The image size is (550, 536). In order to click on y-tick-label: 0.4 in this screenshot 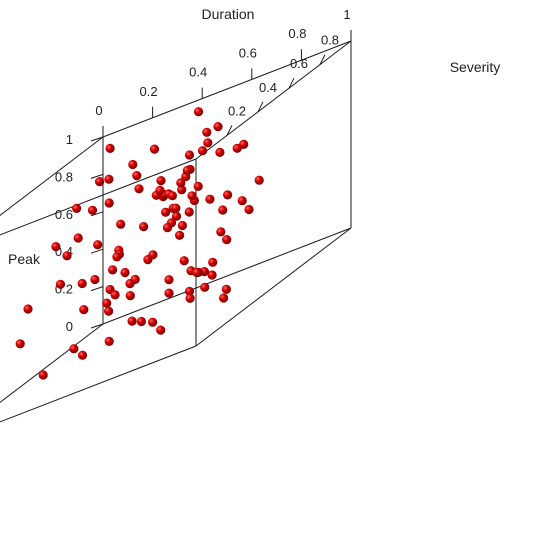, I will do `click(268, 87)`.